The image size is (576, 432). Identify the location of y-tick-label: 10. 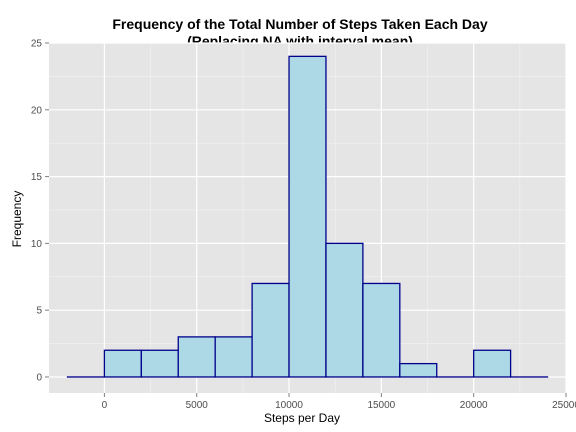
(37, 244).